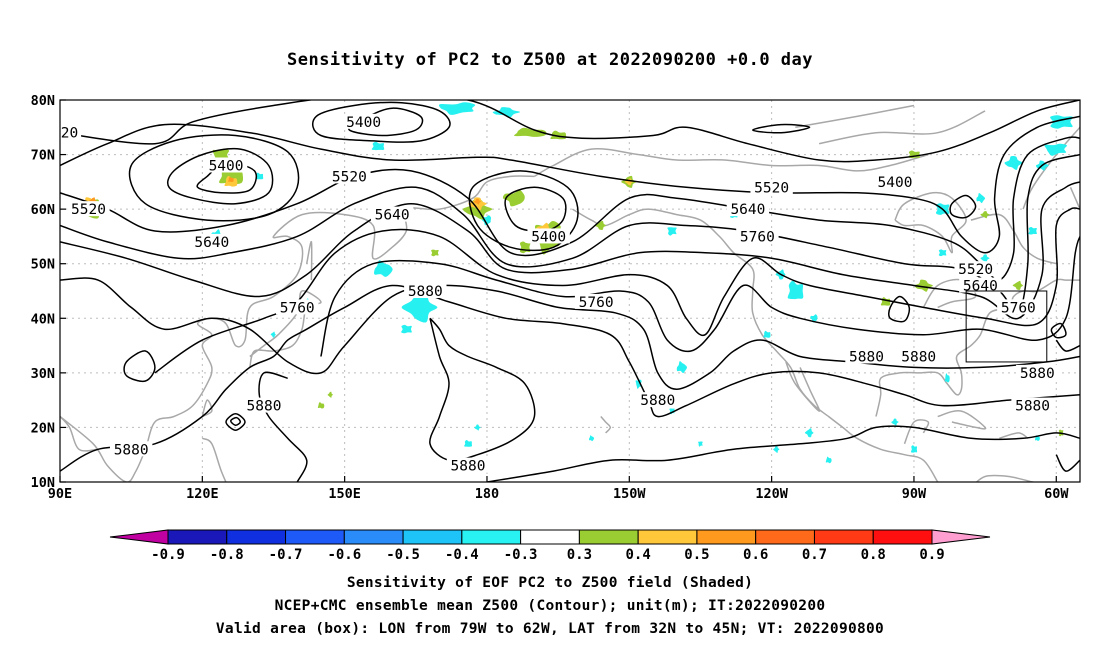 The image size is (1100, 650). I want to click on colorbar-high-triangle, so click(961, 537).